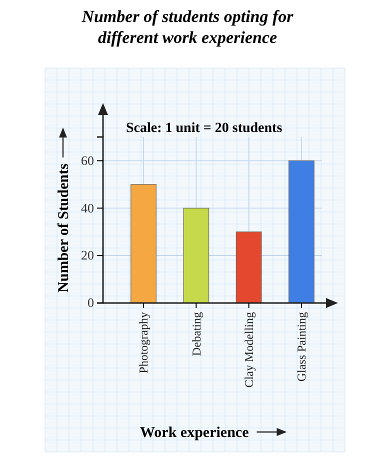 The height and width of the screenshot is (457, 375). What do you see at coordinates (87, 255) in the screenshot?
I see `y-tick-label: 20` at bounding box center [87, 255].